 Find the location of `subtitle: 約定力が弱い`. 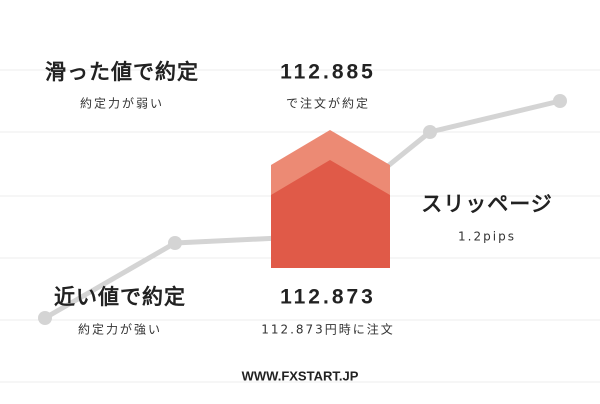

subtitle: 約定力が弱い is located at coordinates (122, 103).